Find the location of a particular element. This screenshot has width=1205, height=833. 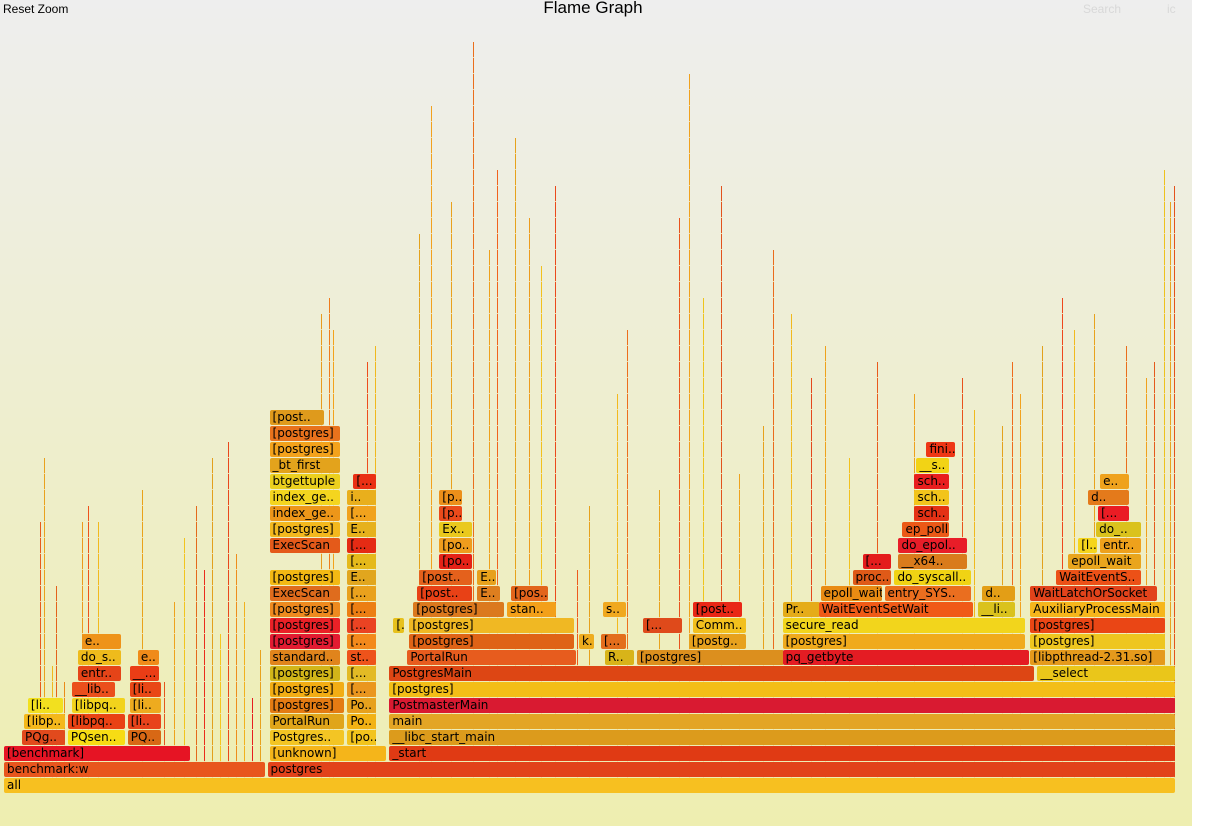

frame: fini.. is located at coordinates (941, 449).